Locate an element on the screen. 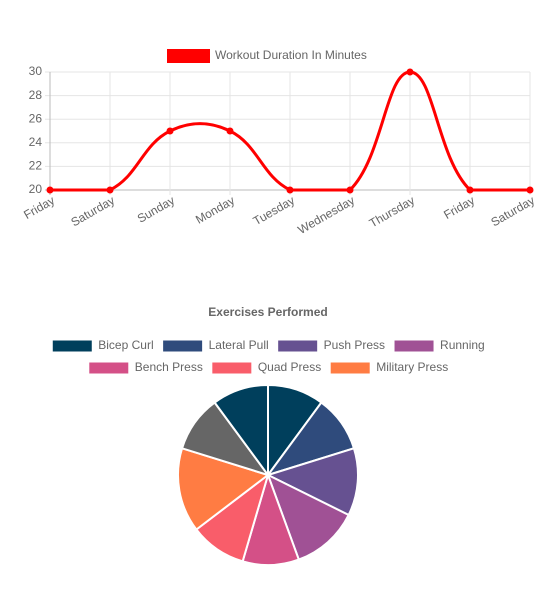 Image resolution: width=554 pixels, height=608 pixels. x-tick-label: Wednesday is located at coordinates (326, 215).